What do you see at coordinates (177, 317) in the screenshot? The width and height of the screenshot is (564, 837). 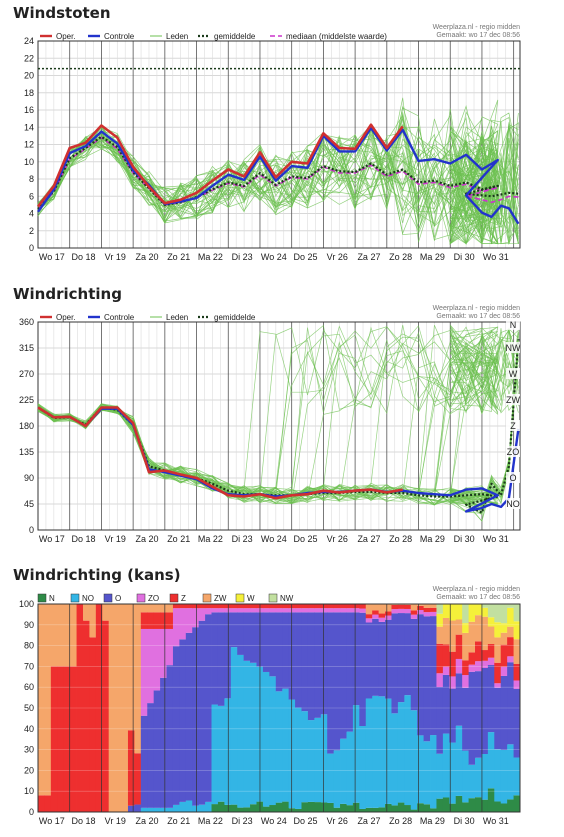 I see `legend-label: Leden` at bounding box center [177, 317].